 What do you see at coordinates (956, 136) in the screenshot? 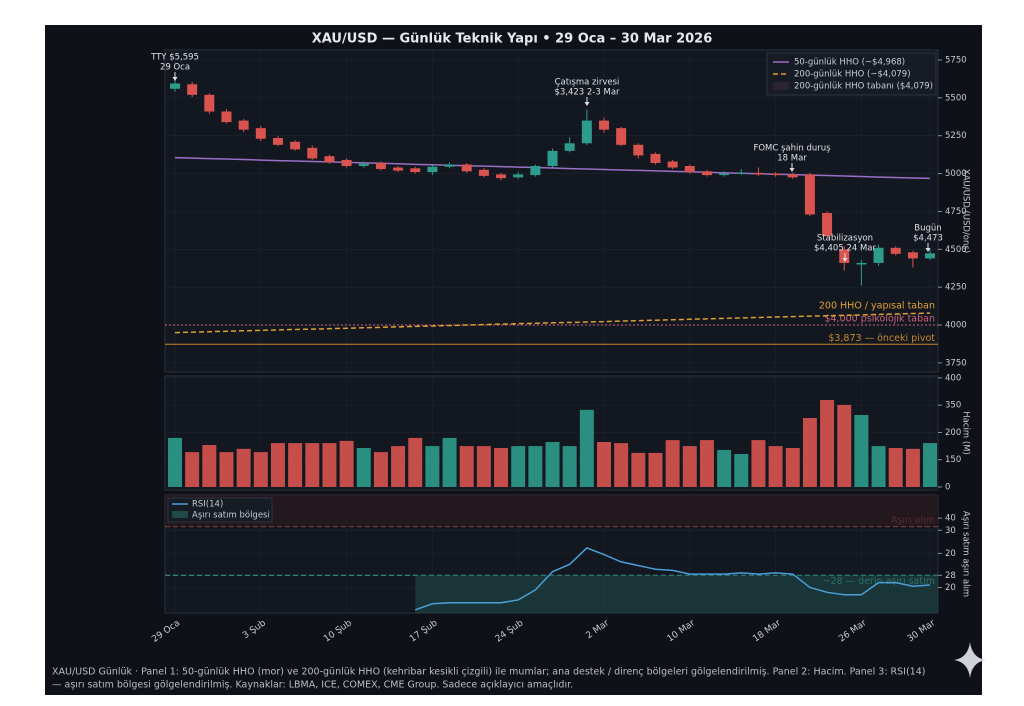
I see `y-tick-label: 5250` at bounding box center [956, 136].